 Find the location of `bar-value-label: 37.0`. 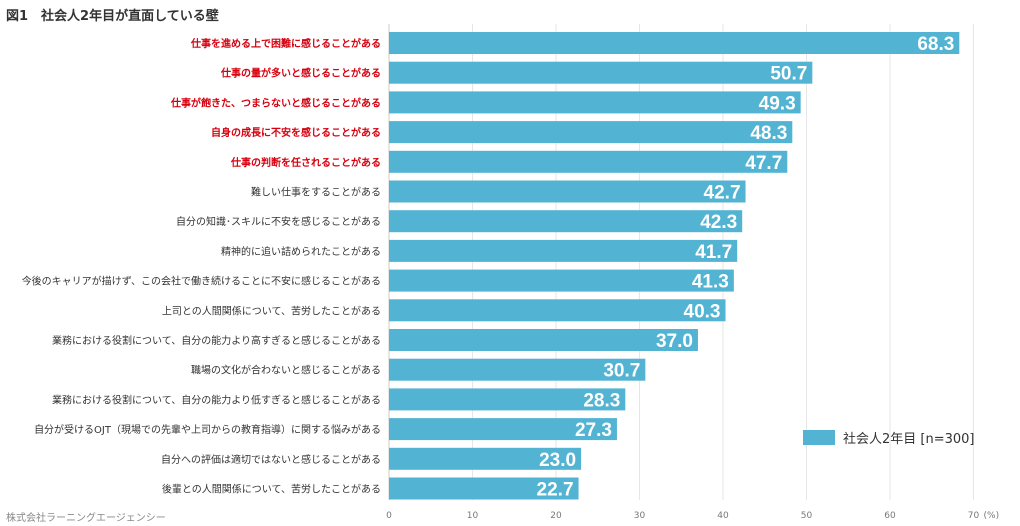

bar-value-label: 37.0 is located at coordinates (674, 341).